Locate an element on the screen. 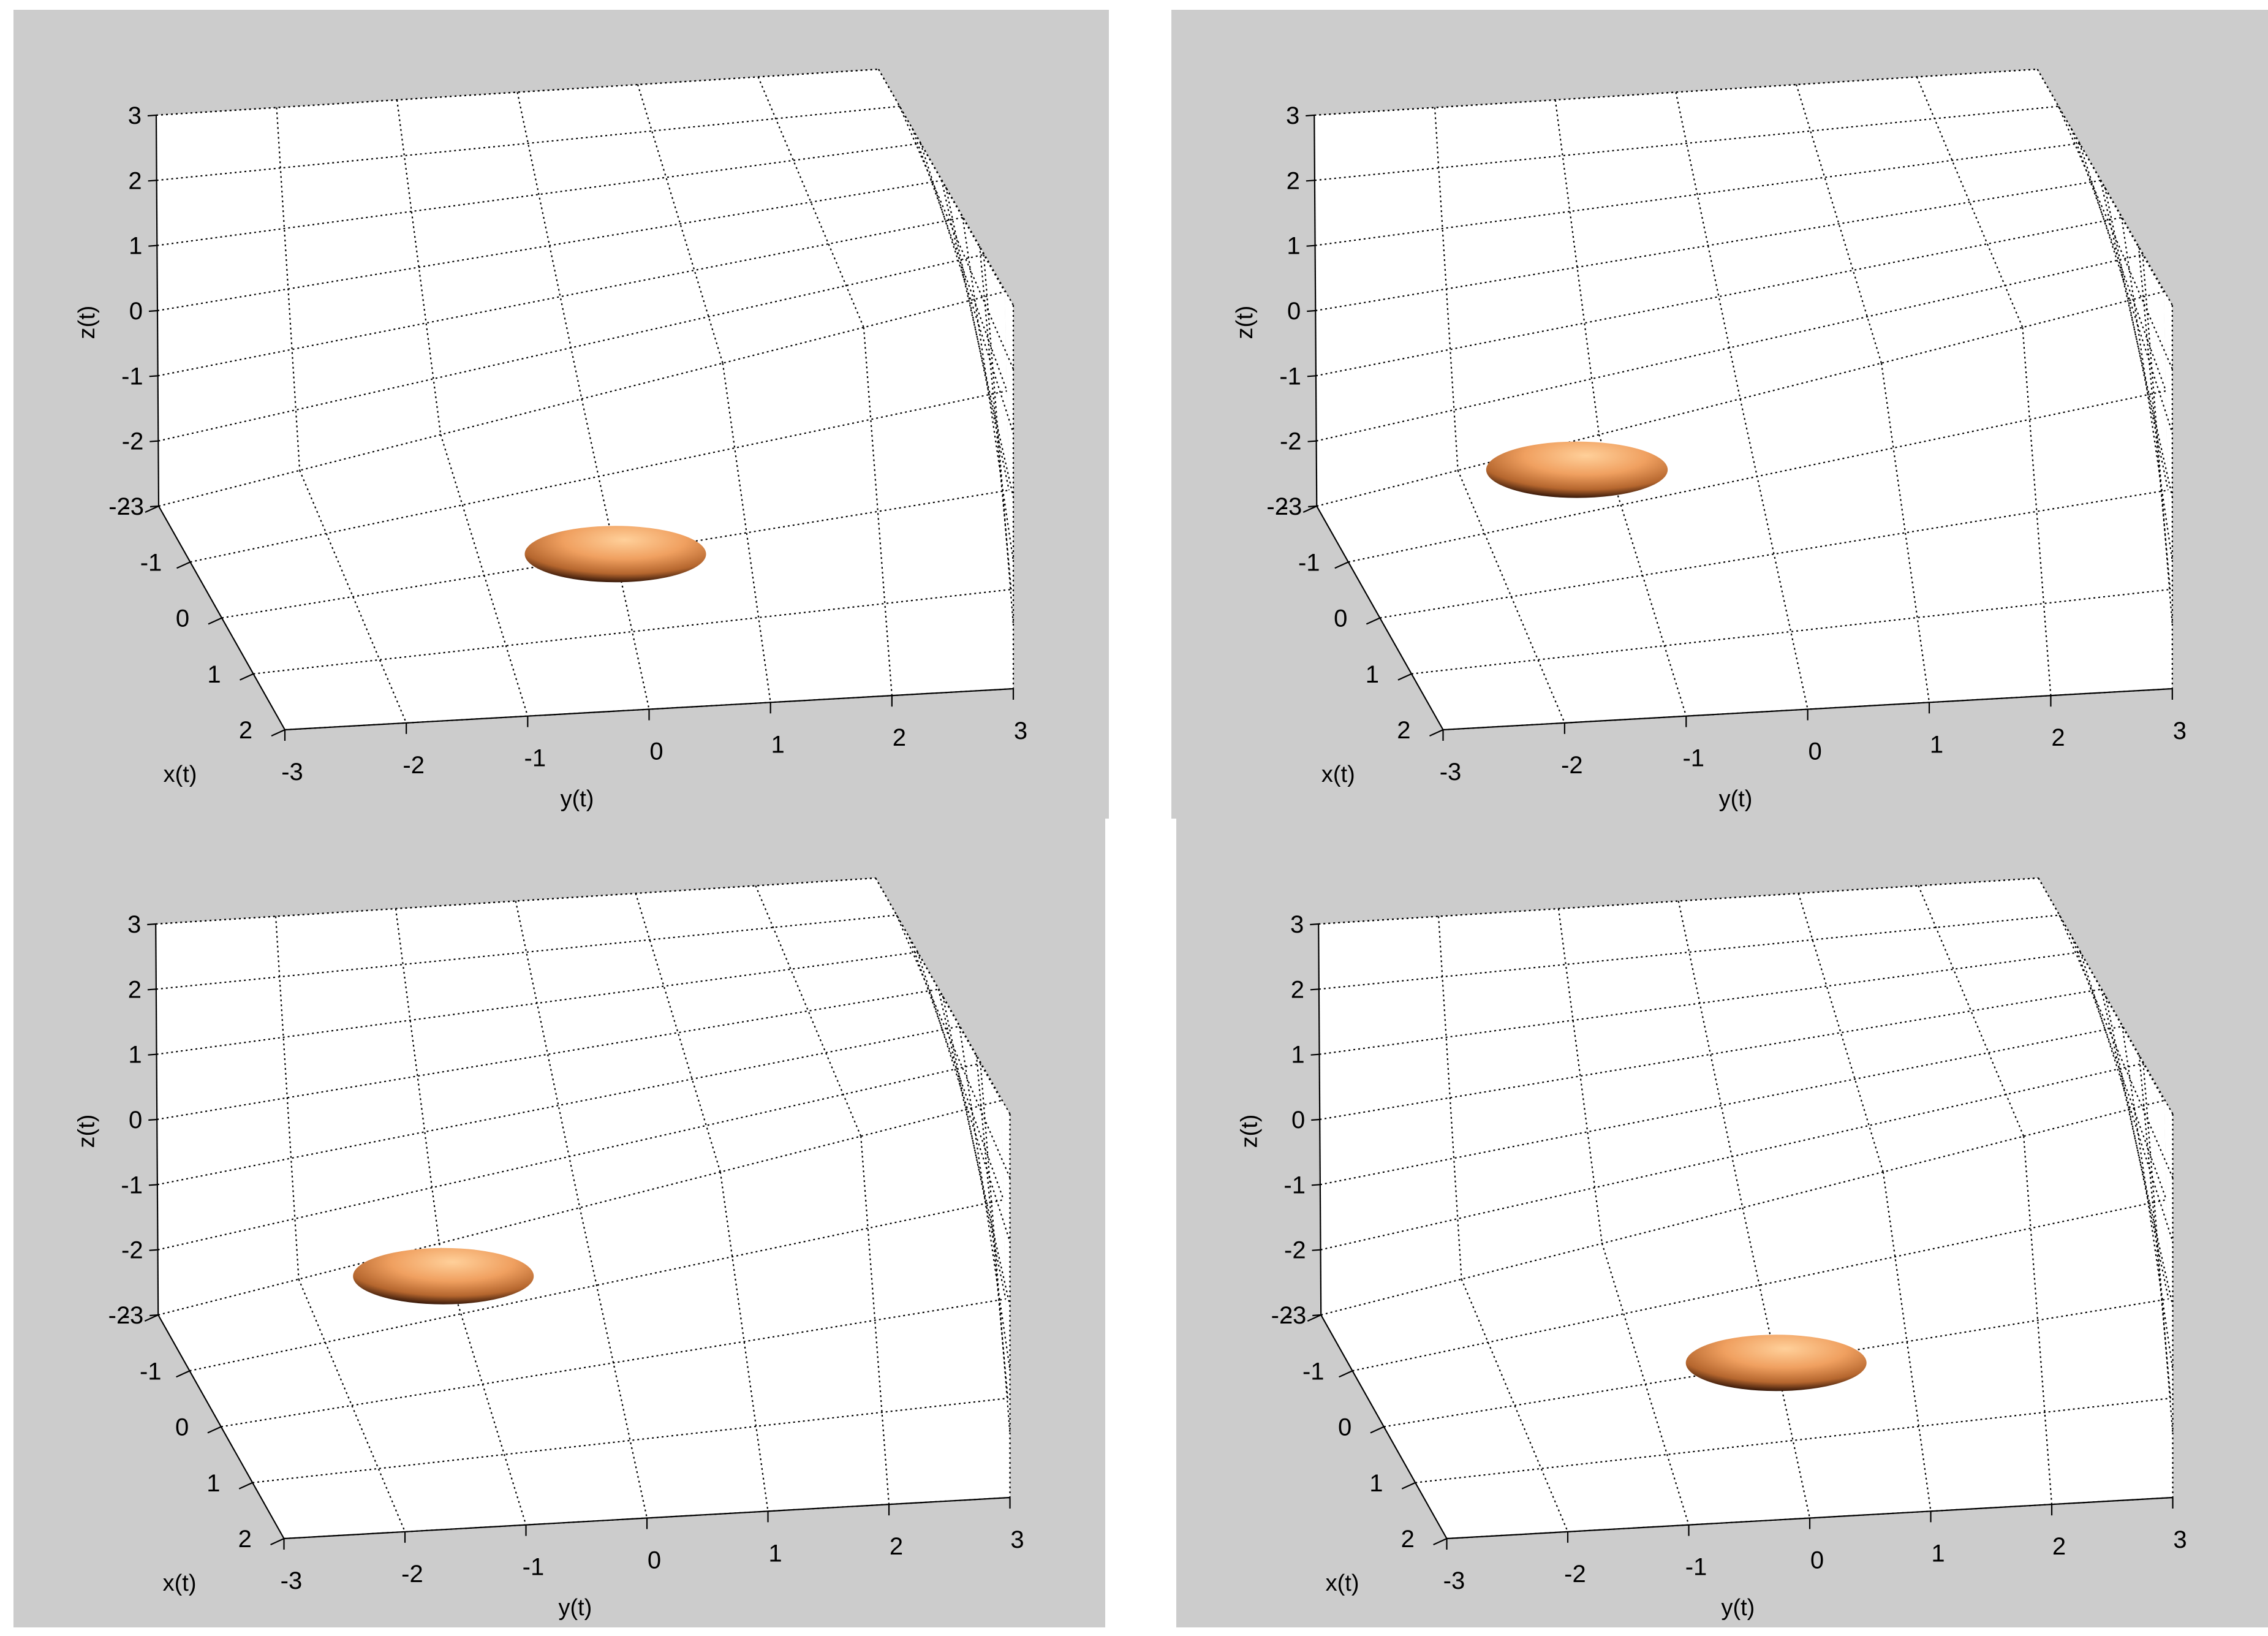 The image size is (2268, 1636). y-tick-label: -3 is located at coordinates (1454, 1581).